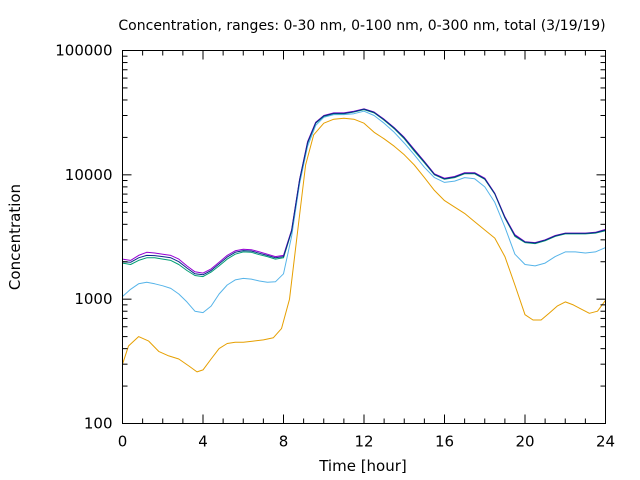 This screenshot has width=640, height=480. What do you see at coordinates (98, 424) in the screenshot?
I see `y-tick-label: 100` at bounding box center [98, 424].